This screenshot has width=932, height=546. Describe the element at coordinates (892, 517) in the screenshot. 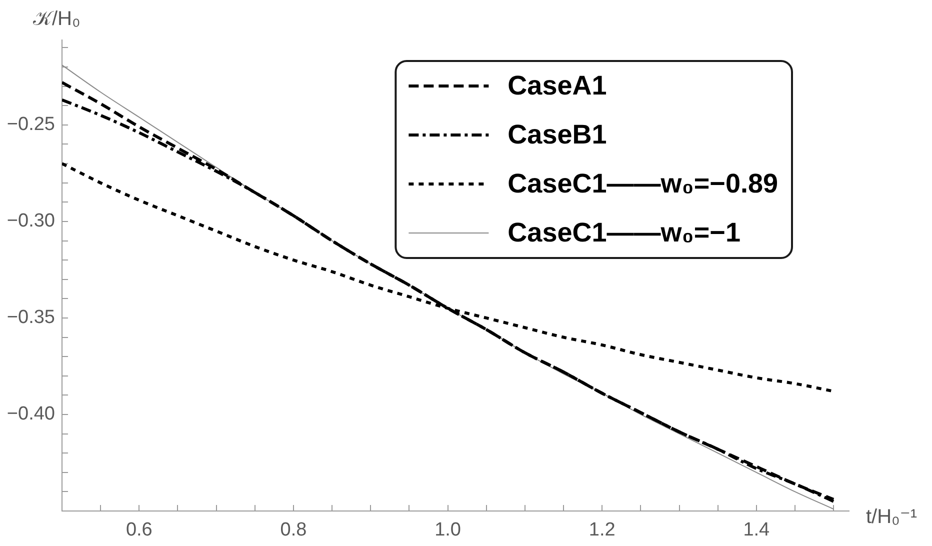

I see `x-axis-title: t/H₀⁻¹` at that location.